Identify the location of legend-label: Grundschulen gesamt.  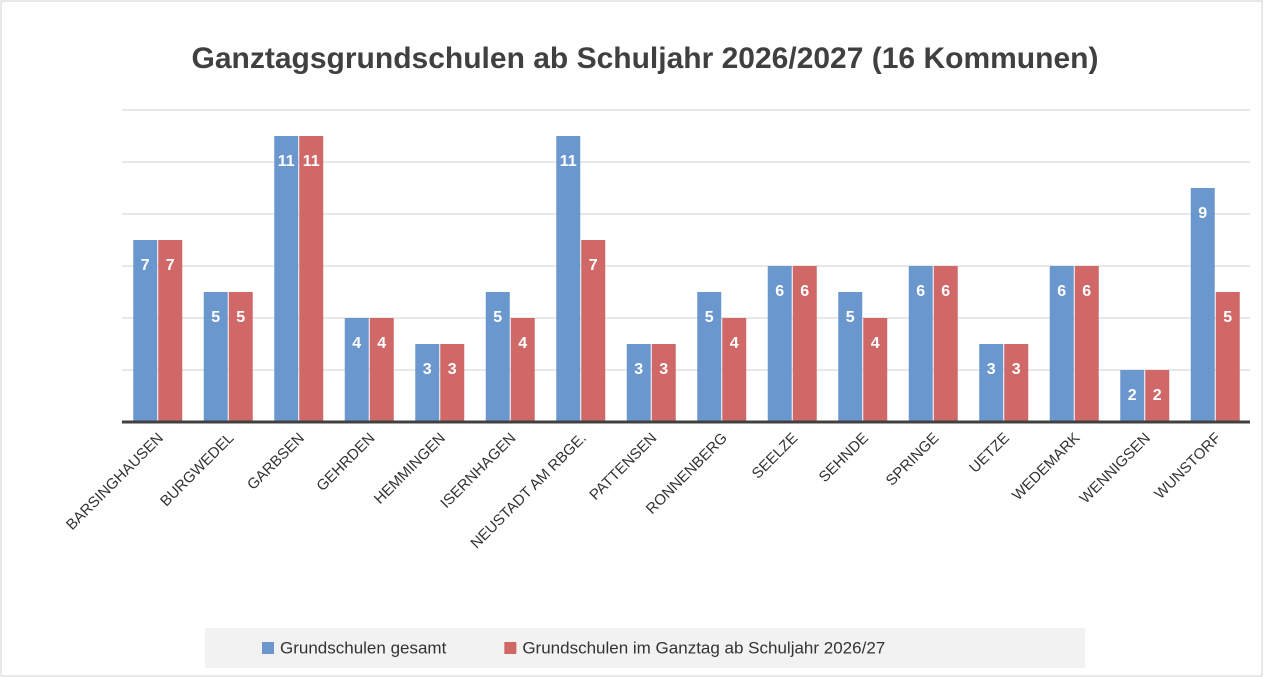
(363, 647).